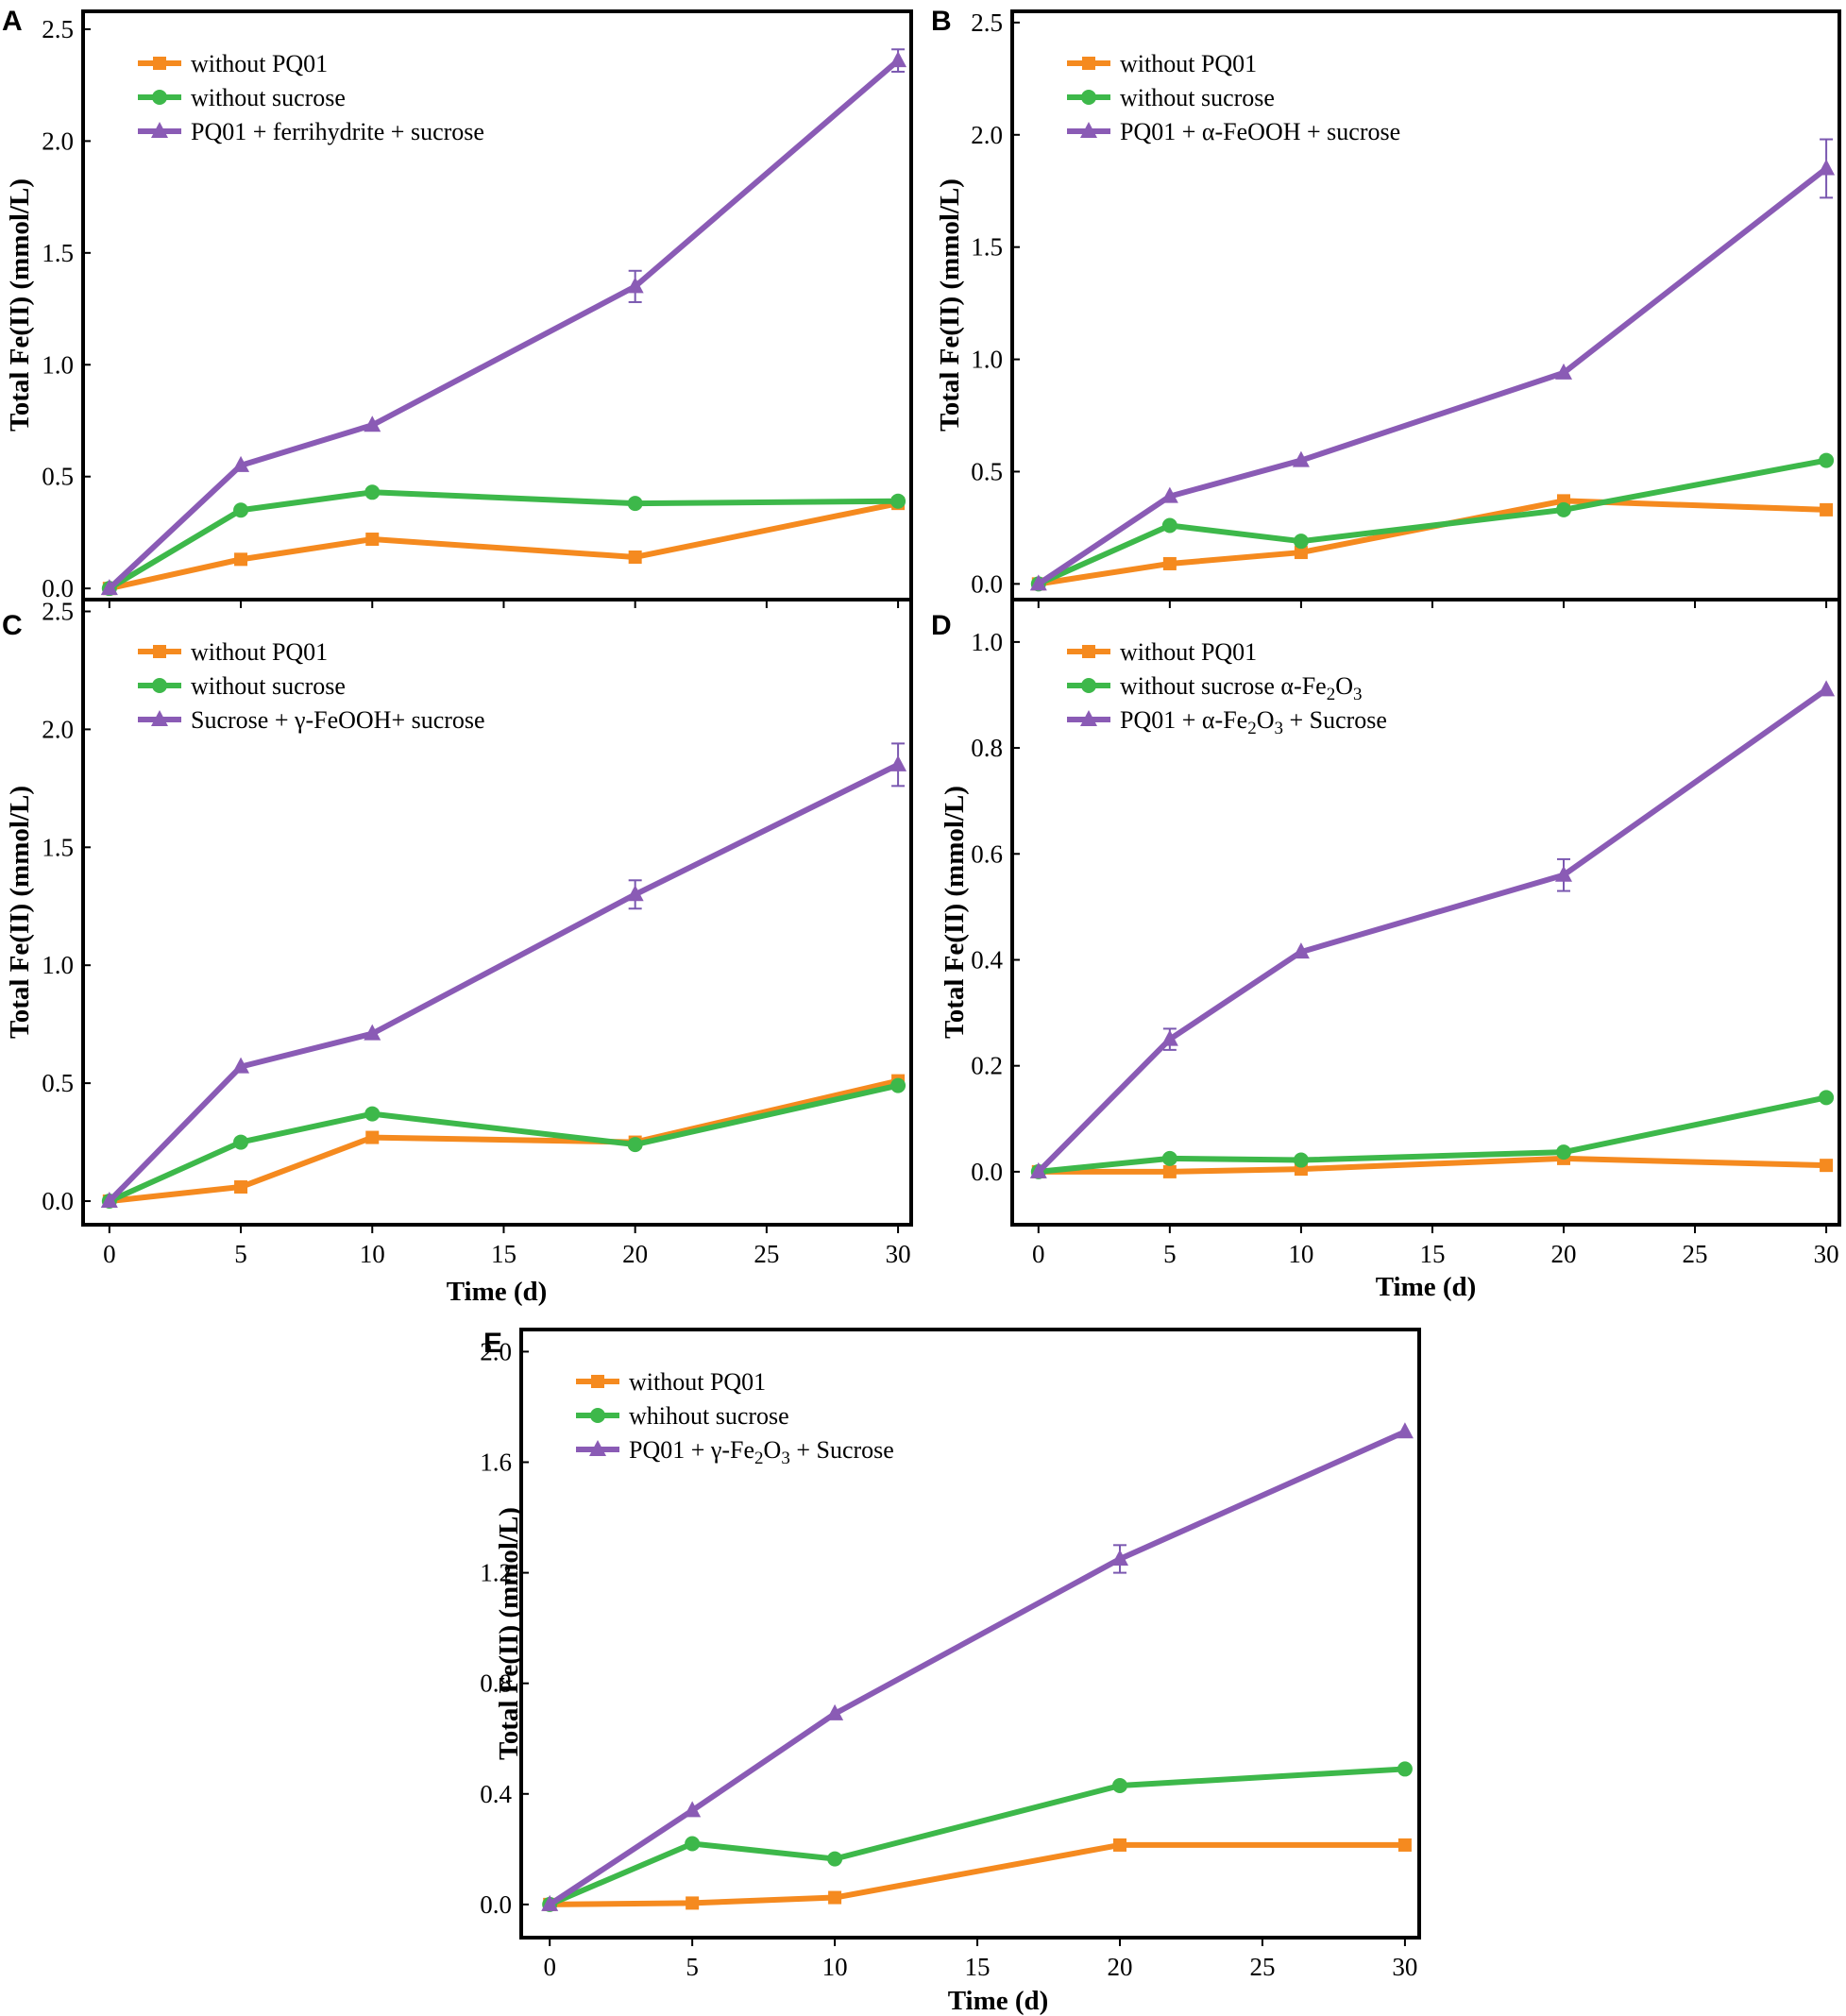 The image size is (1846, 2016). What do you see at coordinates (13, 21) in the screenshot?
I see `panel-a-letter: A` at bounding box center [13, 21].